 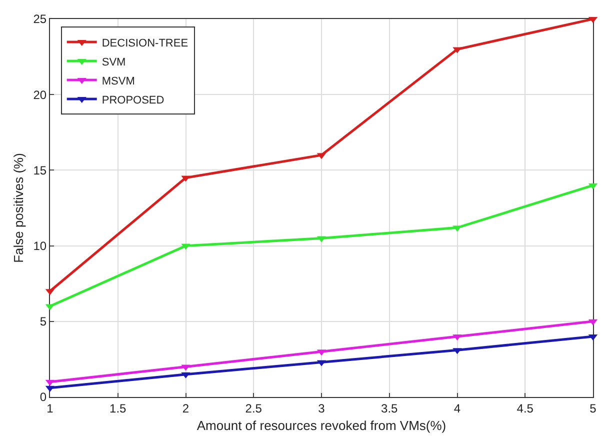 I want to click on x-tick-label: 2, so click(x=186, y=408).